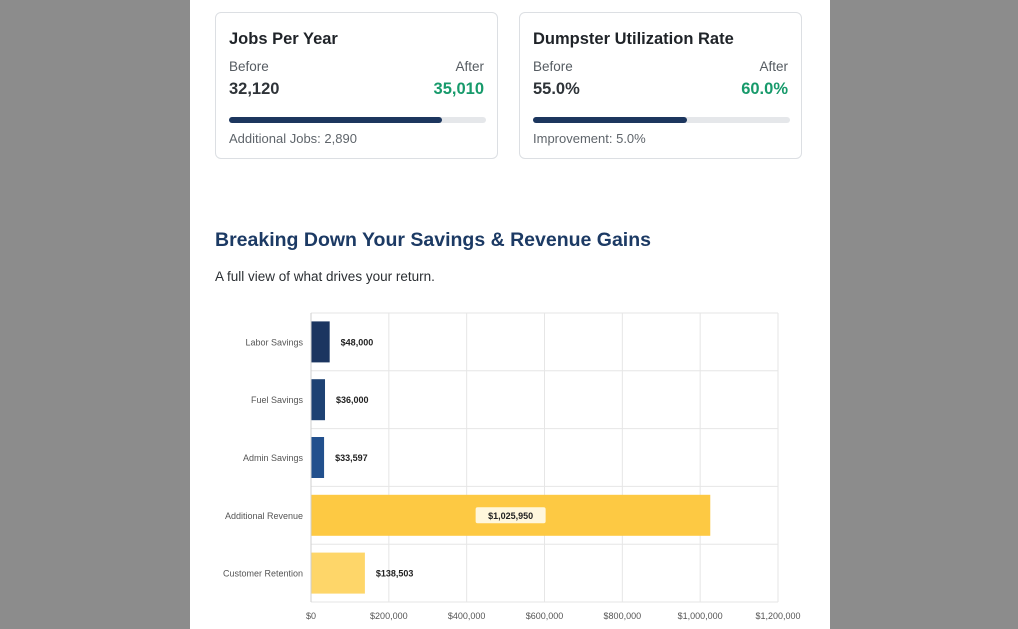 This screenshot has height=629, width=1018. What do you see at coordinates (467, 616) in the screenshot?
I see `x-tick-label: $400,000` at bounding box center [467, 616].